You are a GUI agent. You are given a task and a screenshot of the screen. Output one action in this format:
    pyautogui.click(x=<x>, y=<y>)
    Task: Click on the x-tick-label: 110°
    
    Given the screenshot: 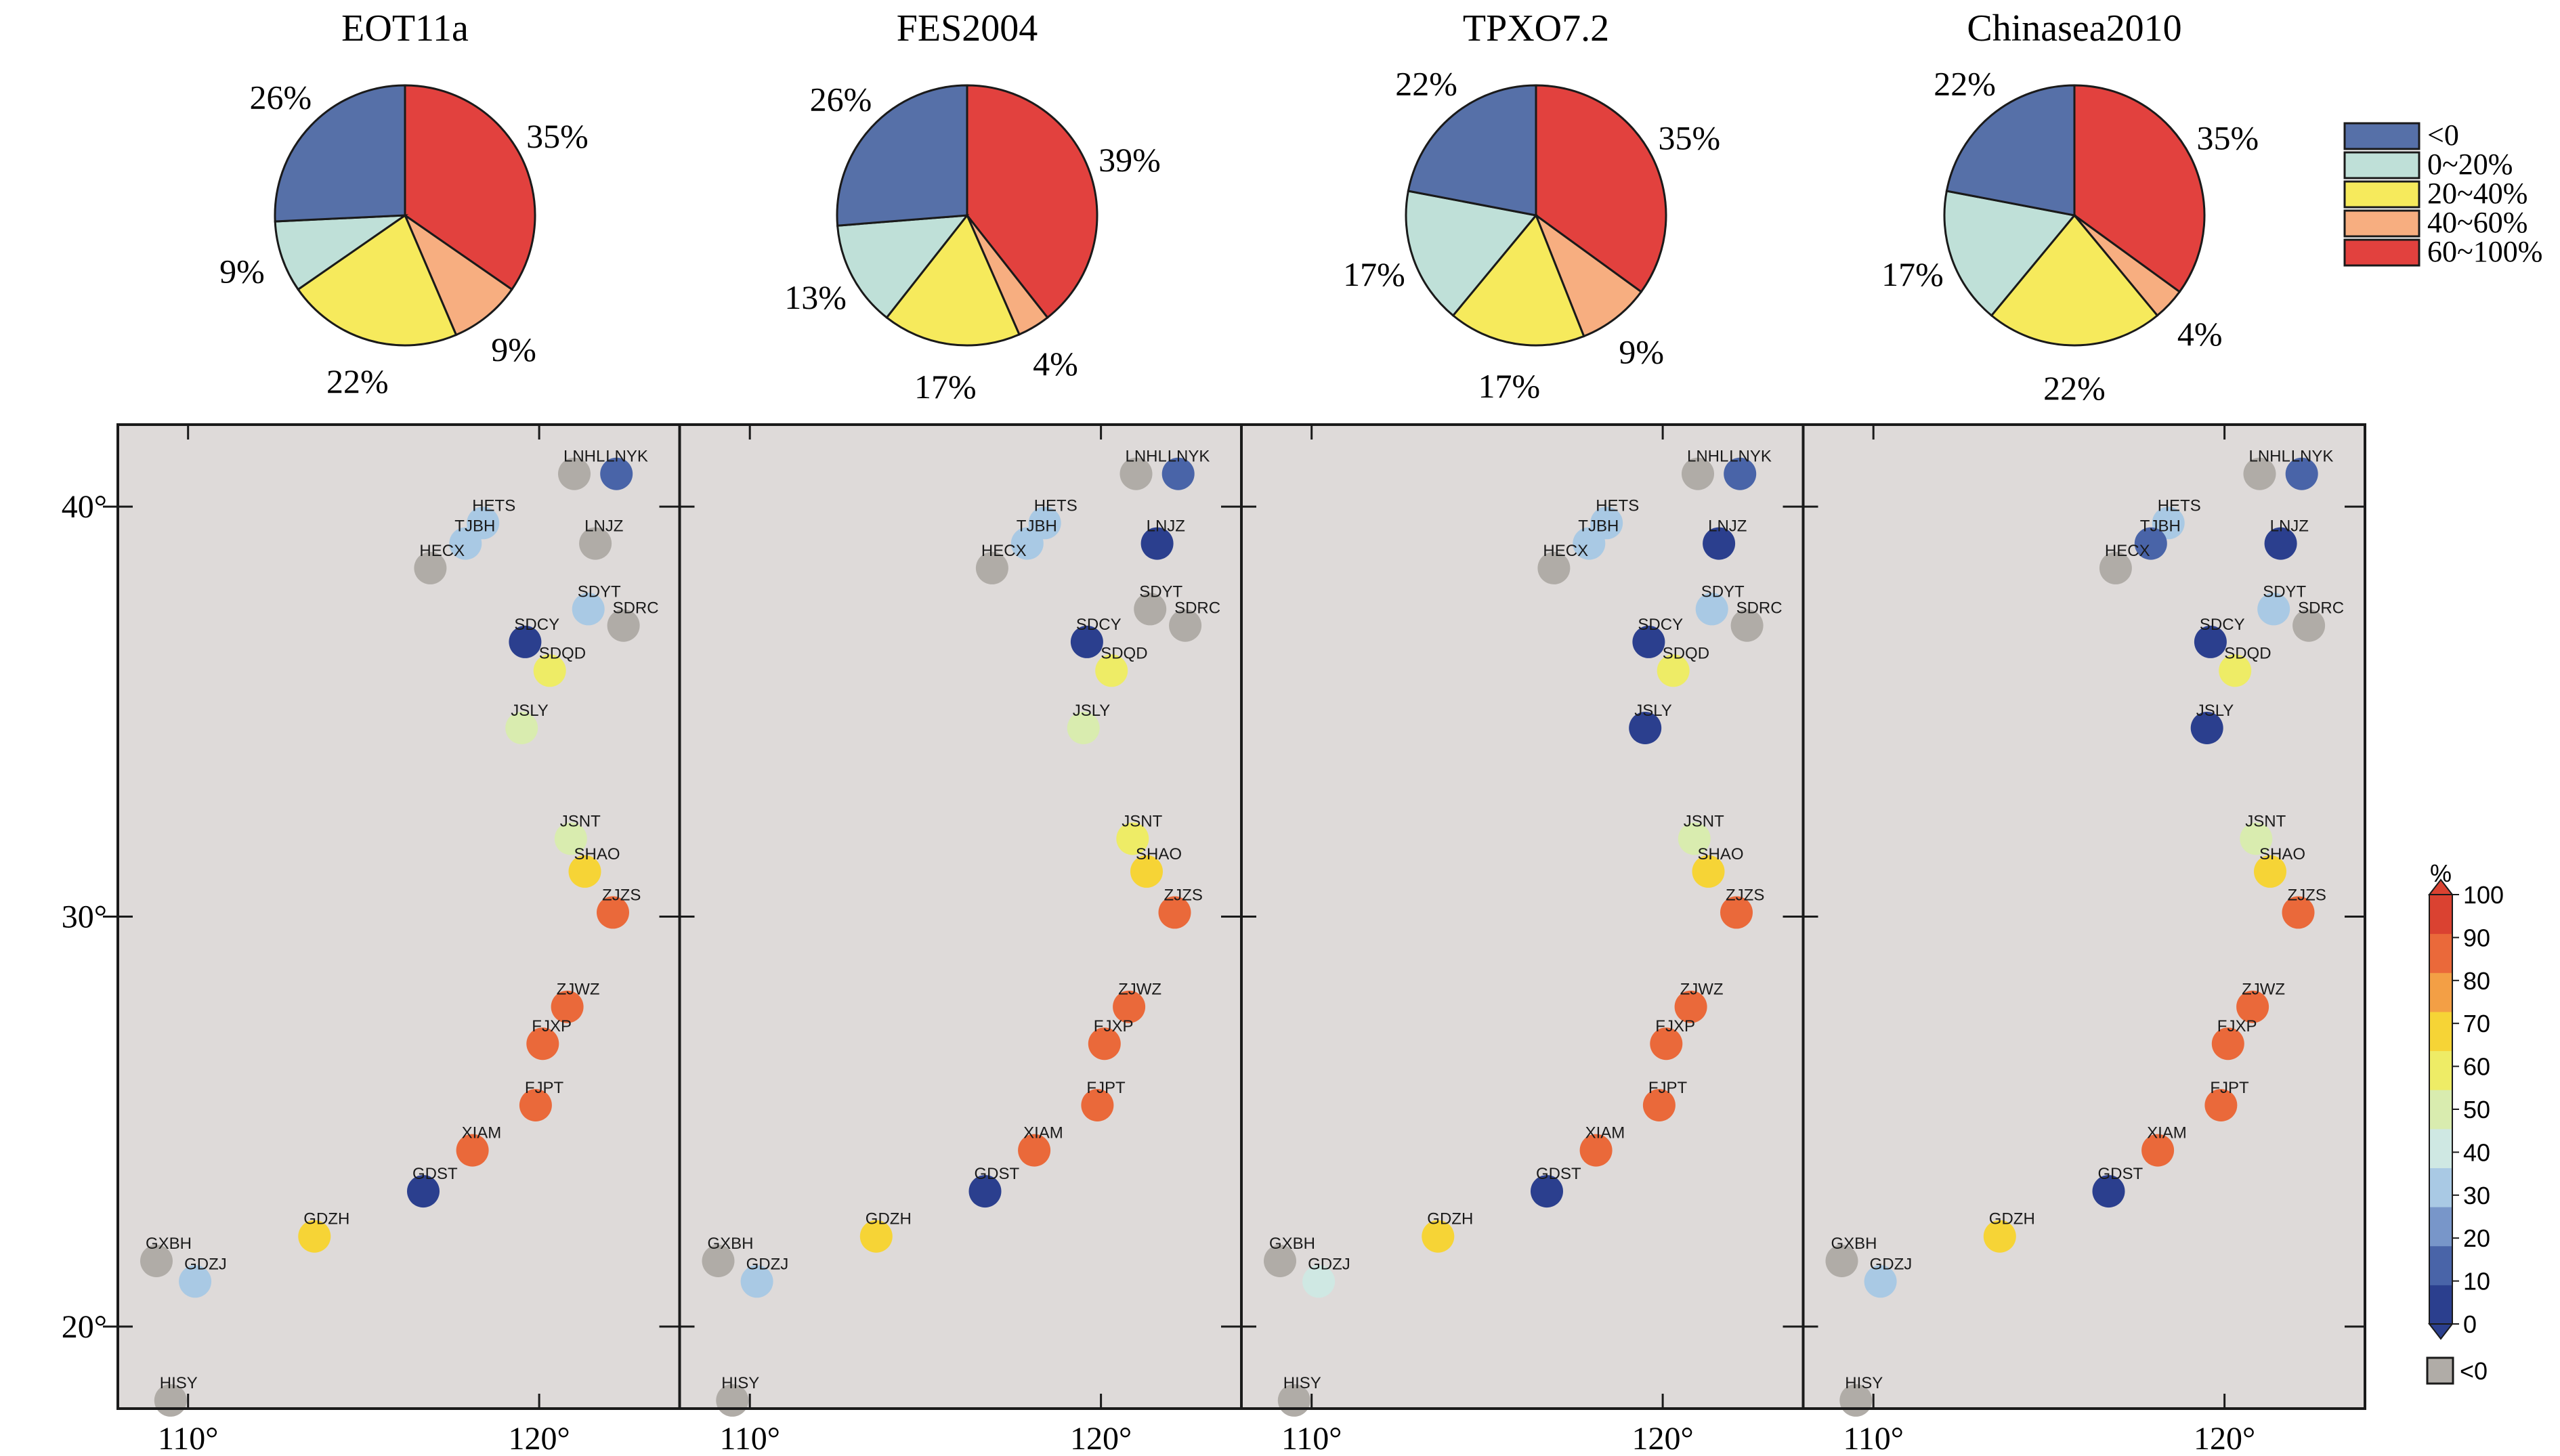 What is the action you would take?
    pyautogui.click(x=749, y=1438)
    